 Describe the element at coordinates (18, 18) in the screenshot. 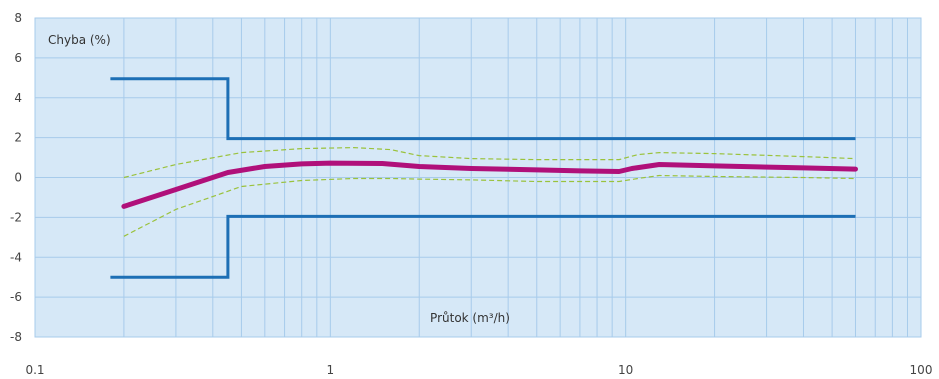

I see `y-tick-label: 8` at that location.